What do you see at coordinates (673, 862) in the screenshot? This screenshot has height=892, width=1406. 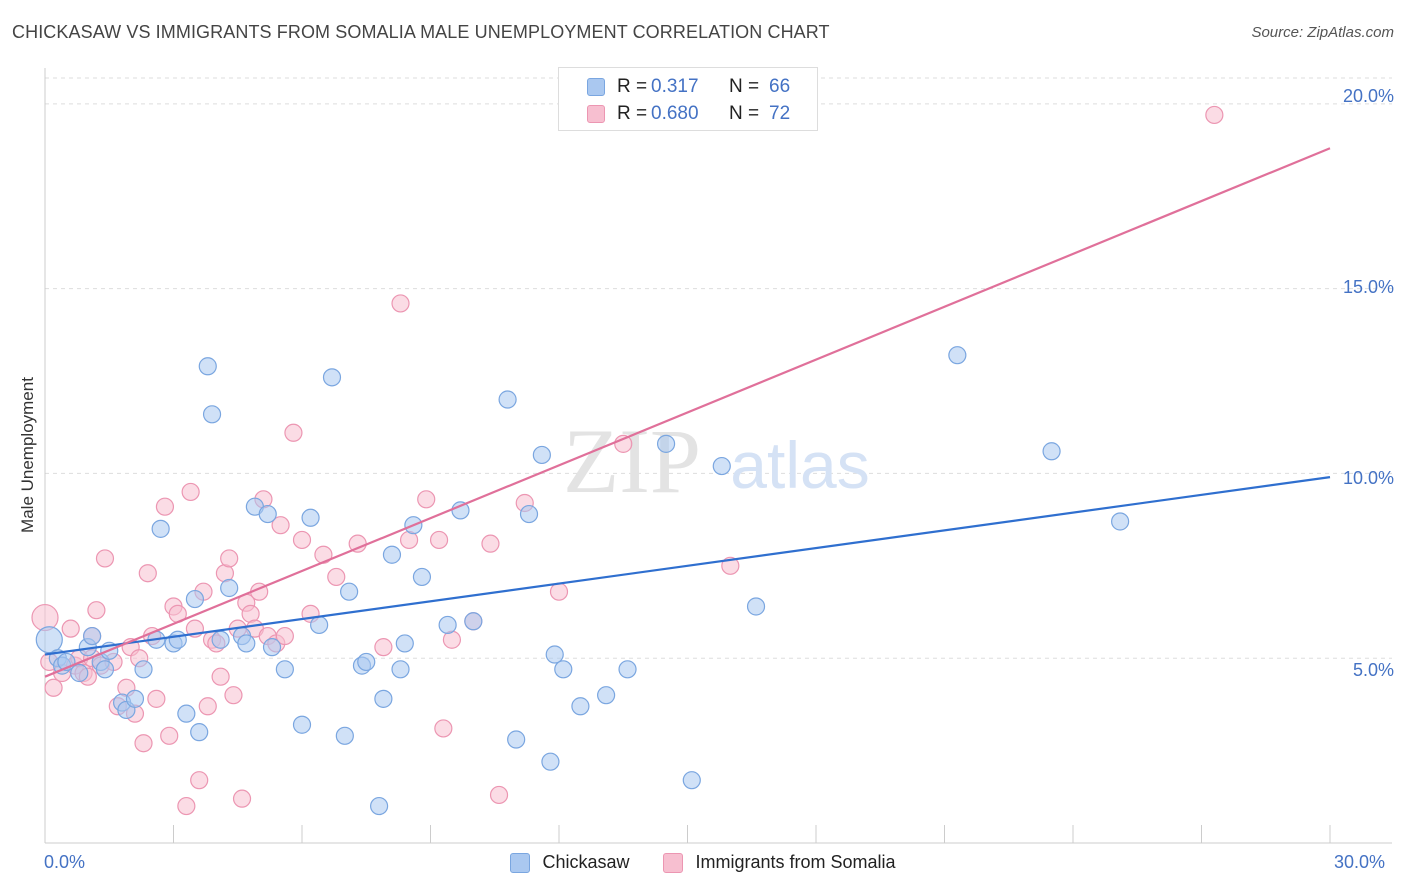 I see `bottom-legend-swatch-pink` at bounding box center [673, 862].